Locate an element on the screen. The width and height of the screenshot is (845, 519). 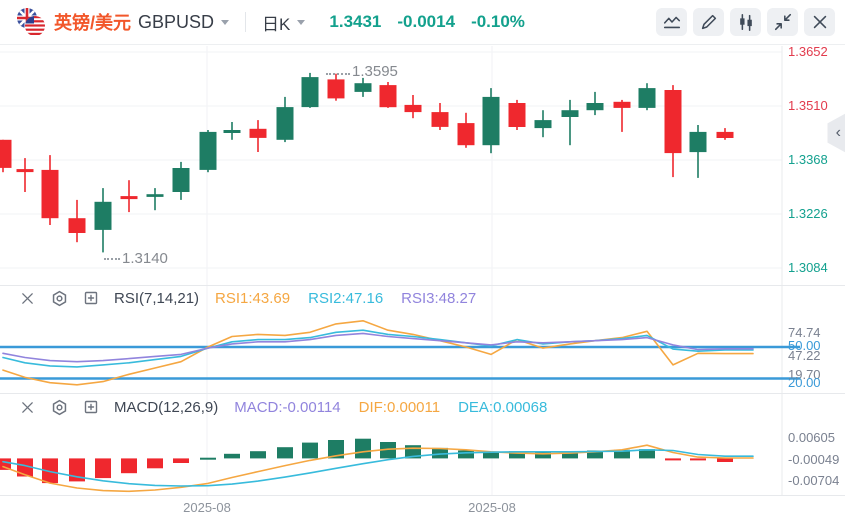
macd-line-dif is located at coordinates (378, 468).